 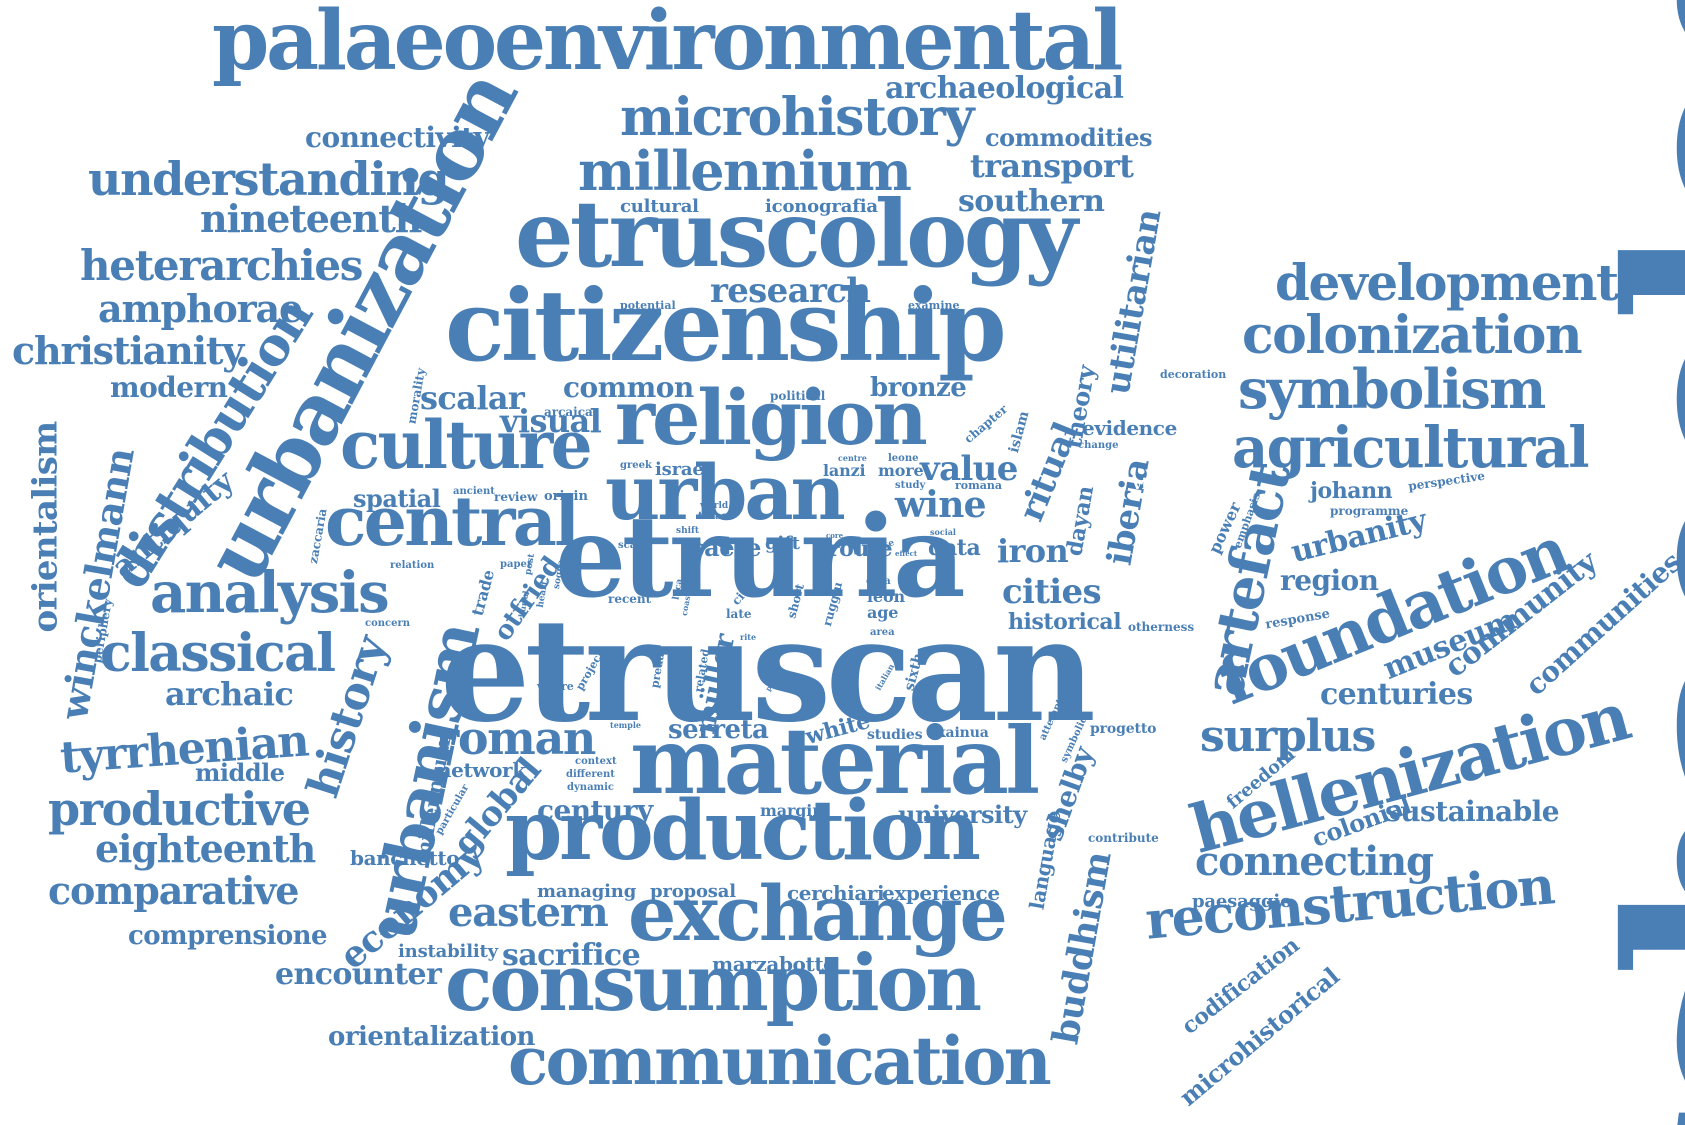 What do you see at coordinates (228, 936) in the screenshot?
I see `word-comprensione: comprensione` at bounding box center [228, 936].